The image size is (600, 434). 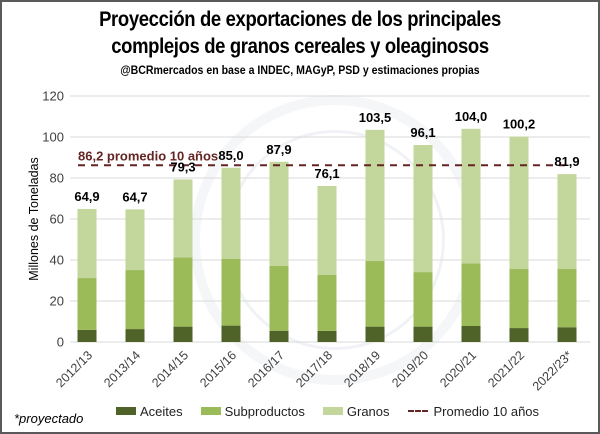 I want to click on y-tick-label: 40, so click(x=57, y=260).